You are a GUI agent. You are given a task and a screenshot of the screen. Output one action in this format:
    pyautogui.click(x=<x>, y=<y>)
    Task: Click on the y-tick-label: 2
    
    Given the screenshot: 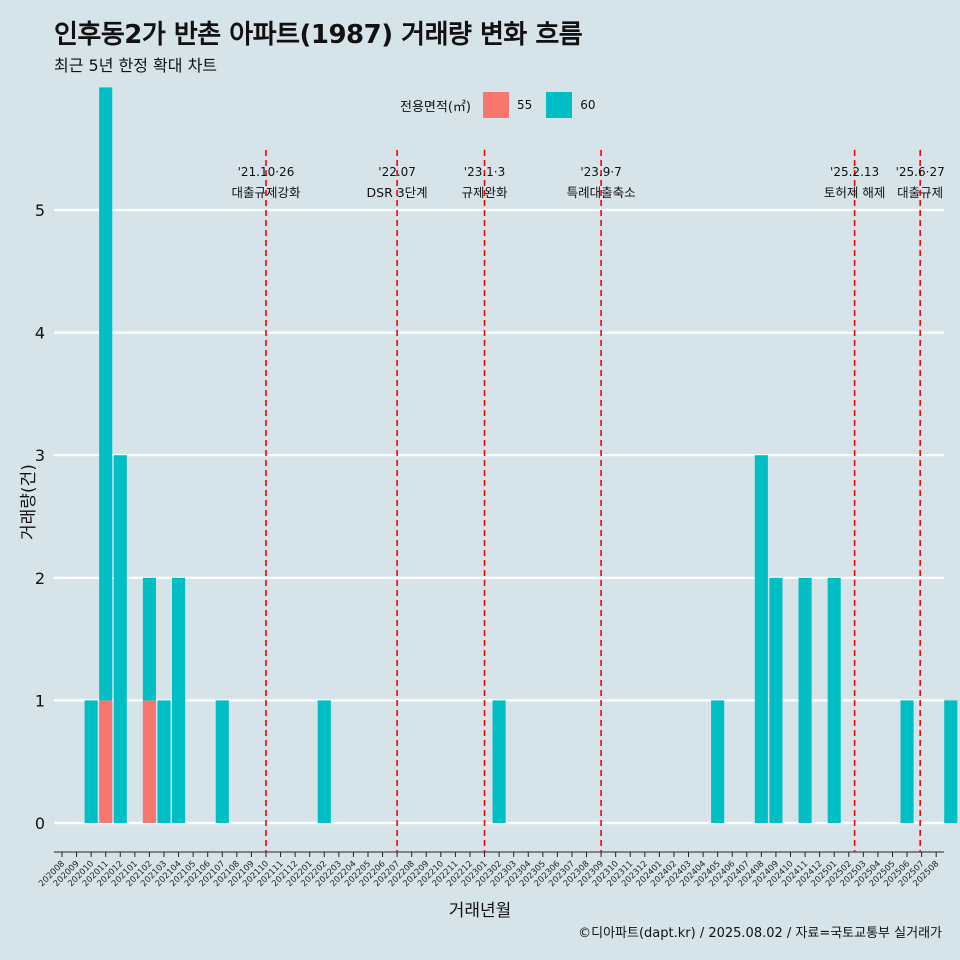 What is the action you would take?
    pyautogui.click(x=40, y=578)
    